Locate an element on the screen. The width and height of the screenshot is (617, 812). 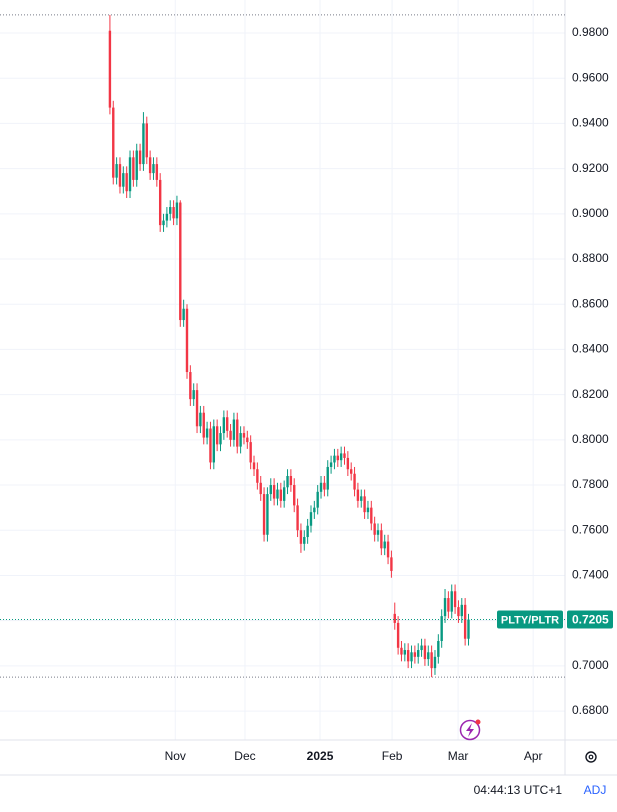
y-tick-label: 0.7800 is located at coordinates (590, 484).